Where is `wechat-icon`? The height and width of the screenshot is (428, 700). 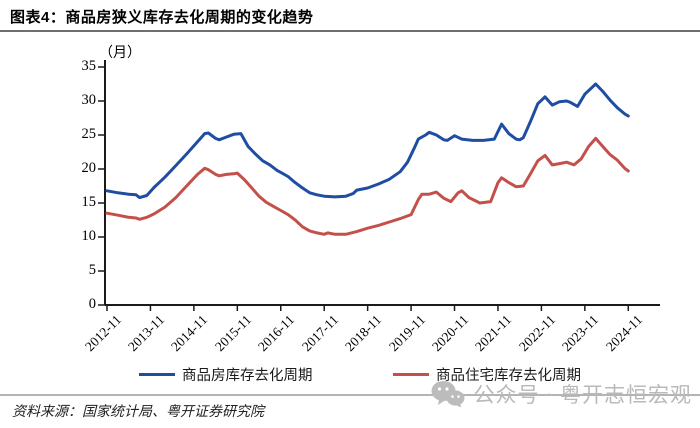
wechat-icon is located at coordinates (447, 394).